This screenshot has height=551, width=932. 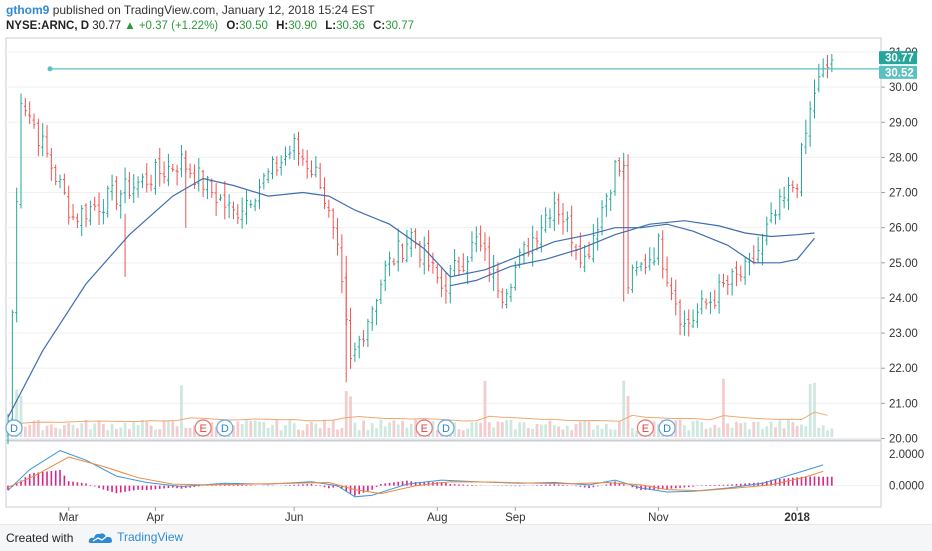 I want to click on time-tick-label: 2018, so click(x=797, y=518).